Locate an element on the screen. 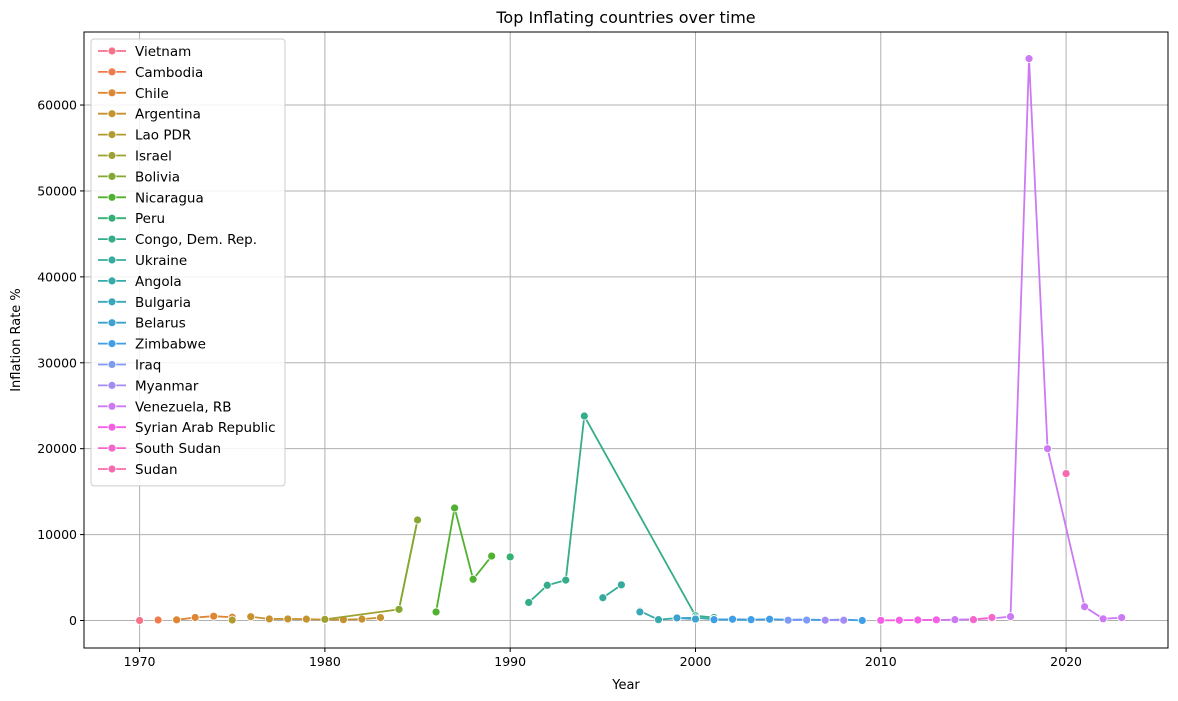 This screenshot has width=1178, height=701. legend-item: Zimbabwe is located at coordinates (152, 345).